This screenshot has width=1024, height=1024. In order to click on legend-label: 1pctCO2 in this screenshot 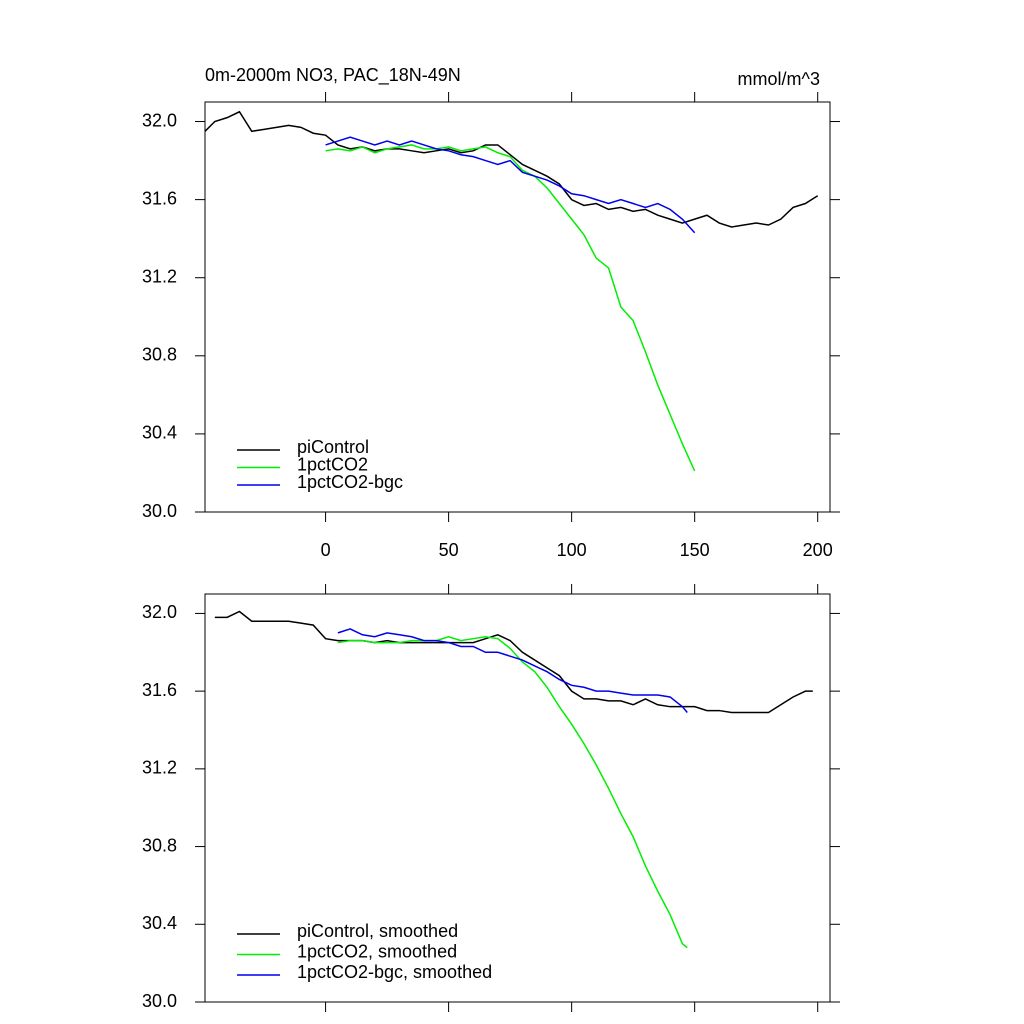, I will do `click(332, 464)`.